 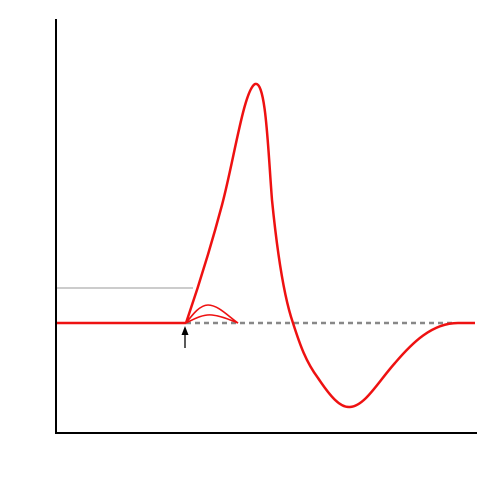 I want to click on stimulus-arrow-icon, so click(x=185, y=337).